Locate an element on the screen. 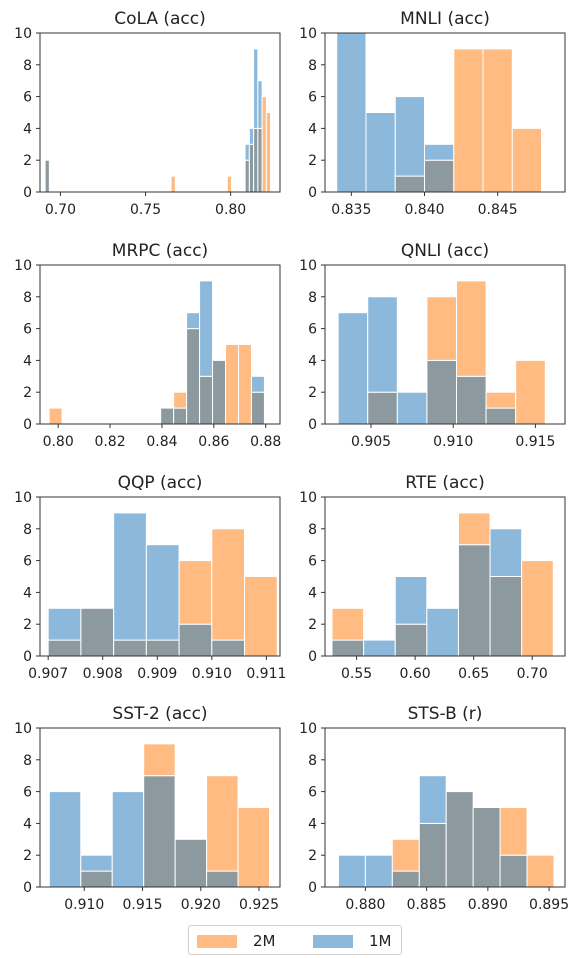  x-tick-label: 0.70 is located at coordinates (532, 674).